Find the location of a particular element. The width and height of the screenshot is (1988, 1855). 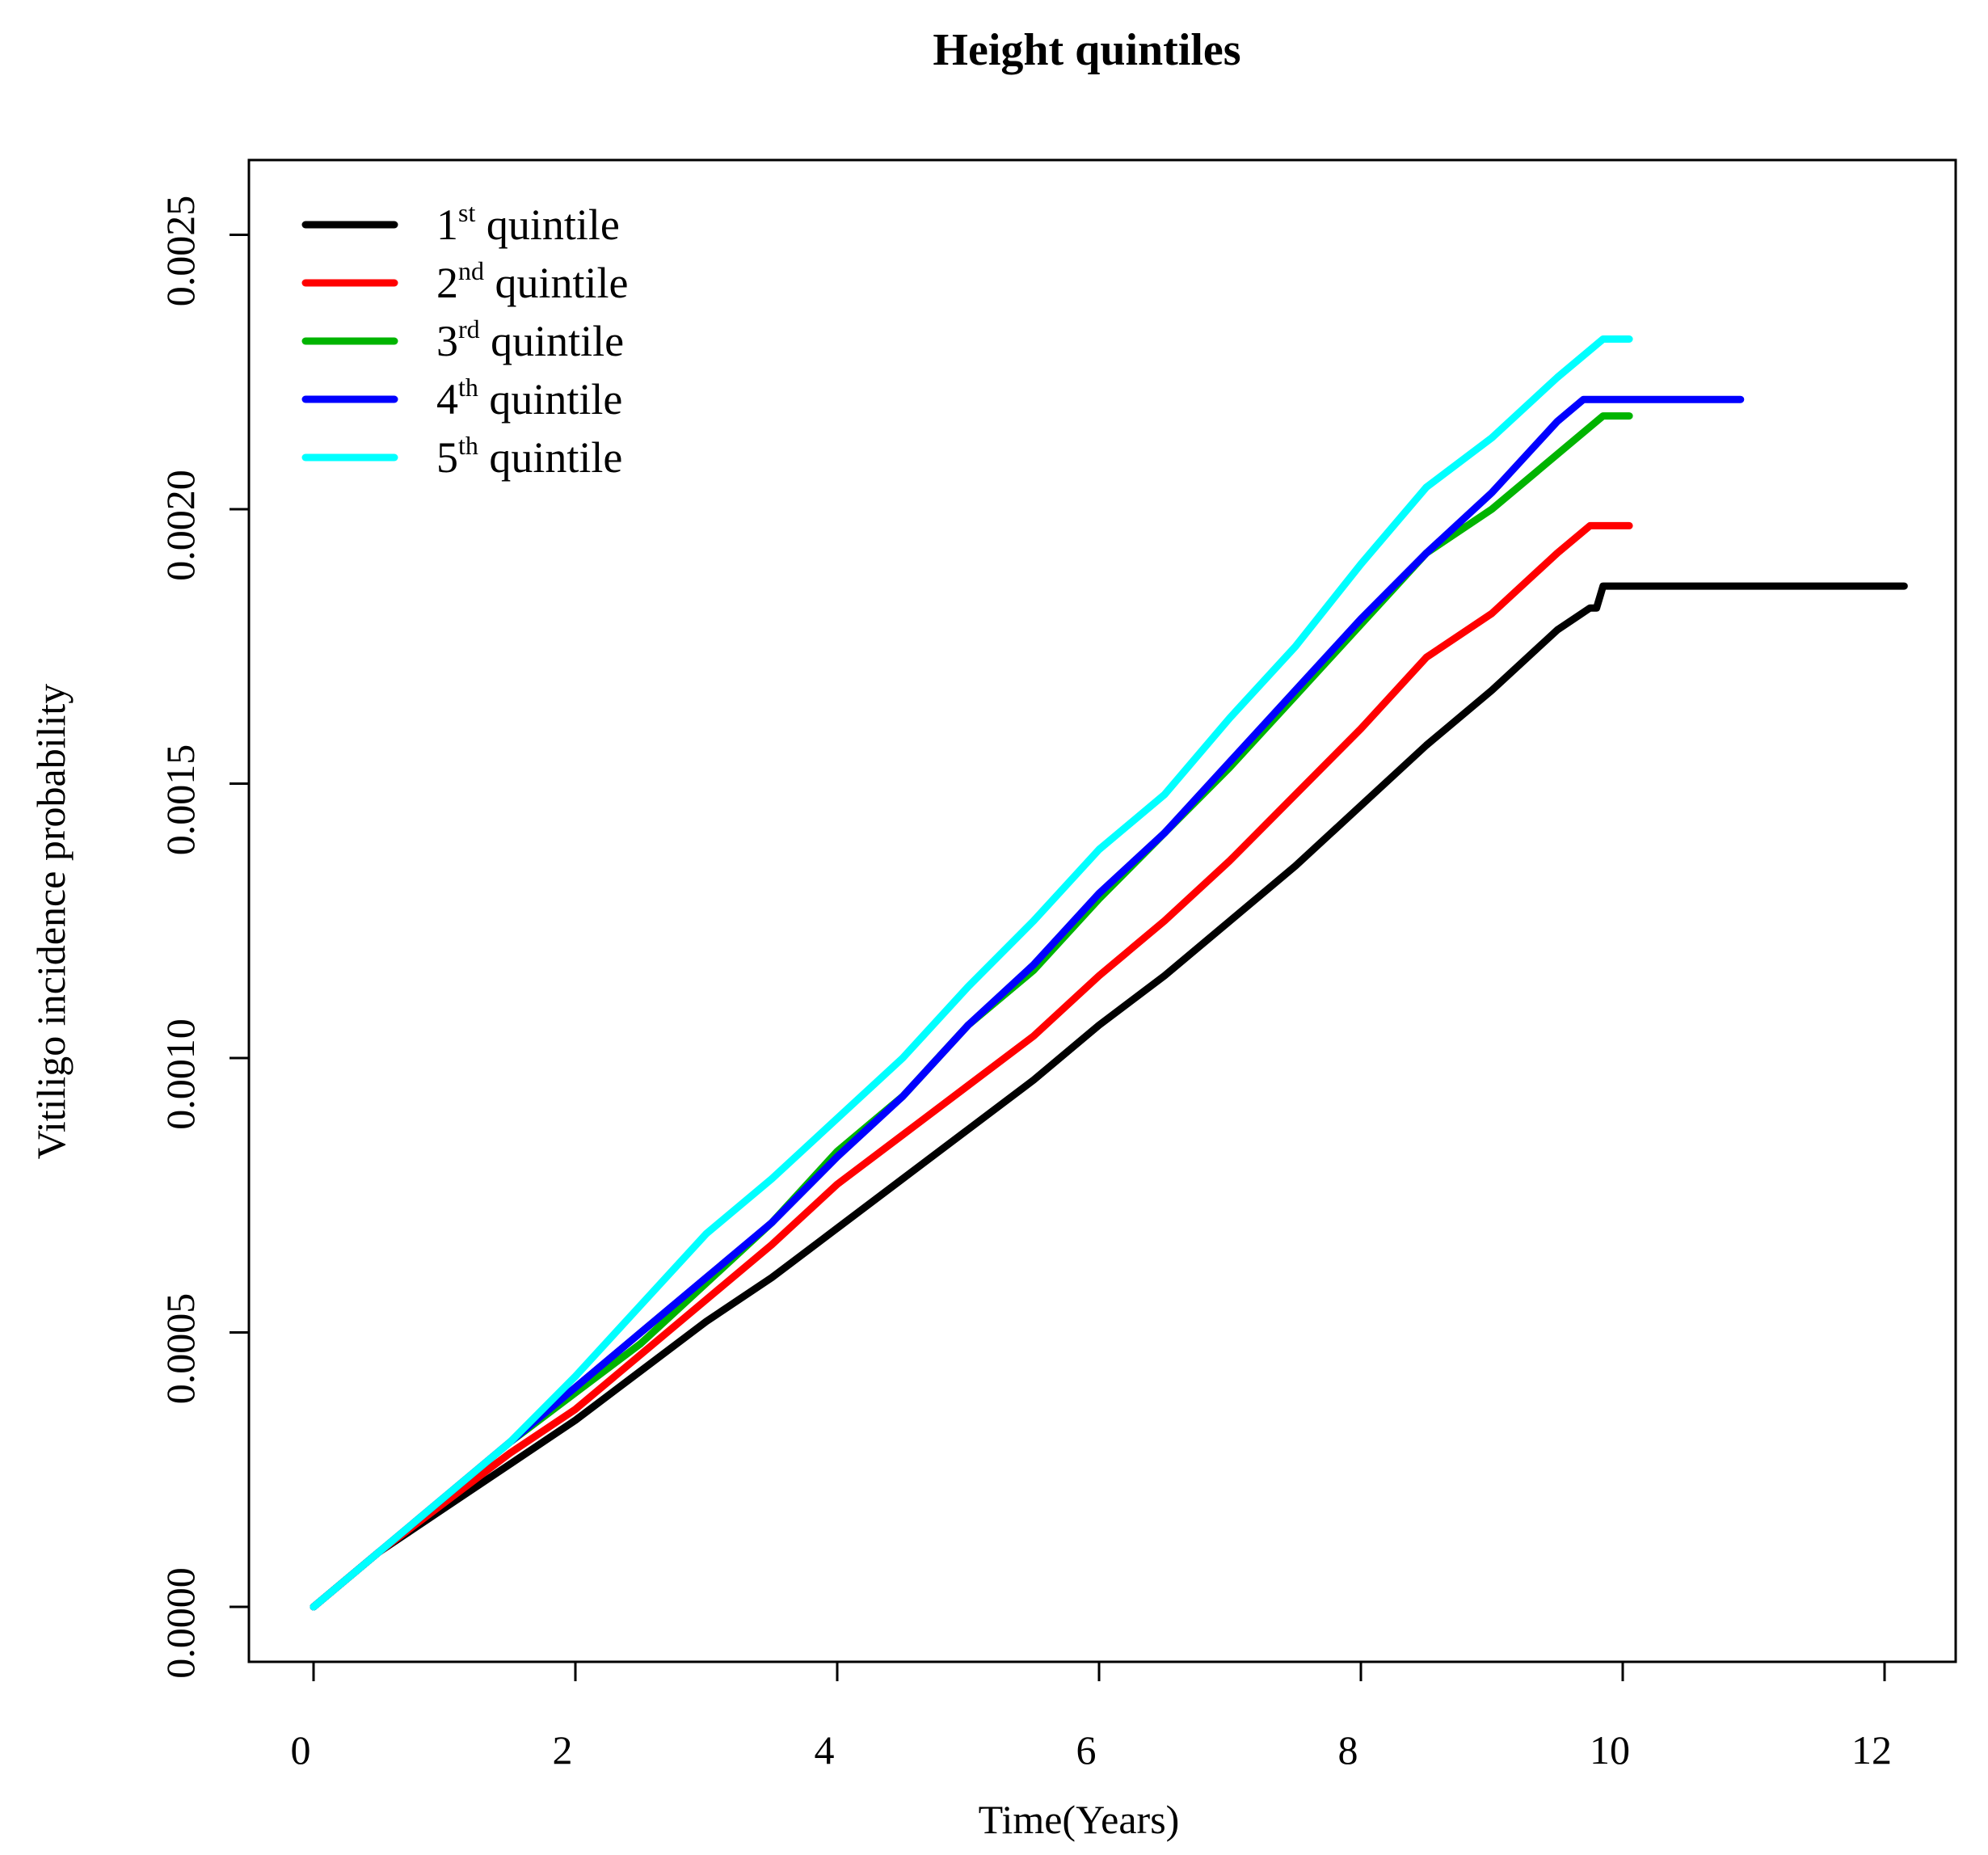

legend-label-q5: 5th quintile is located at coordinates (529, 456).